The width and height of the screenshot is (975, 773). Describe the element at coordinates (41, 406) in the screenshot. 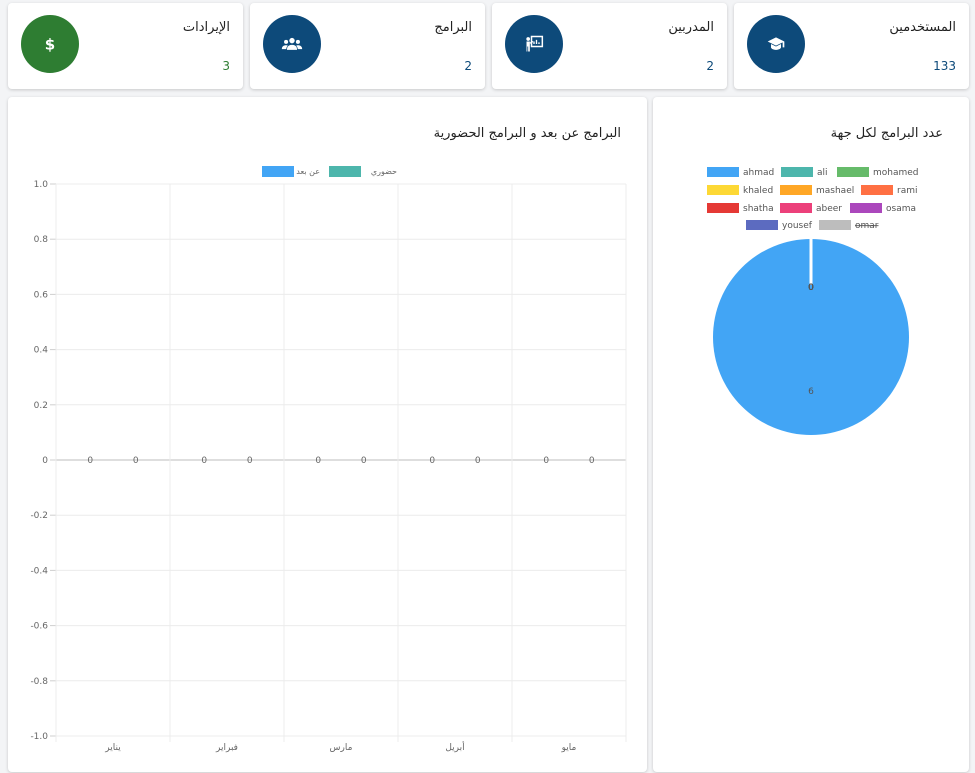

I see `y-tick-label: 0.2` at that location.